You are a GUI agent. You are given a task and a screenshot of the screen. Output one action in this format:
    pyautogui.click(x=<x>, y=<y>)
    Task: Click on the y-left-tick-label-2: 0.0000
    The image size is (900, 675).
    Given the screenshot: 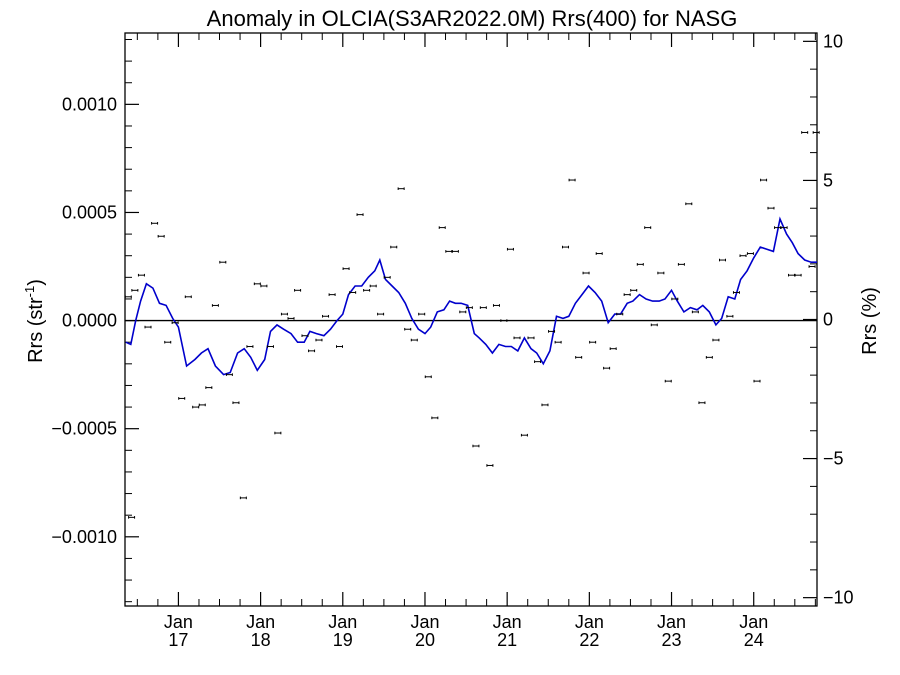 What is the action you would take?
    pyautogui.click(x=89, y=321)
    